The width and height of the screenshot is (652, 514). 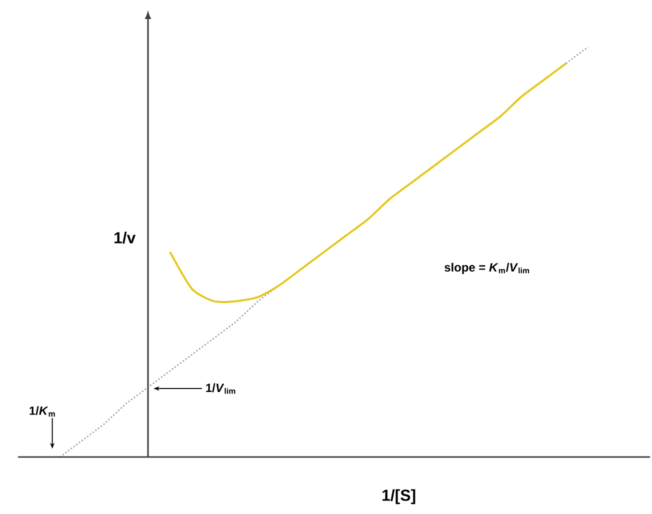 I want to click on x-axis-title: 1/[S], so click(x=399, y=496).